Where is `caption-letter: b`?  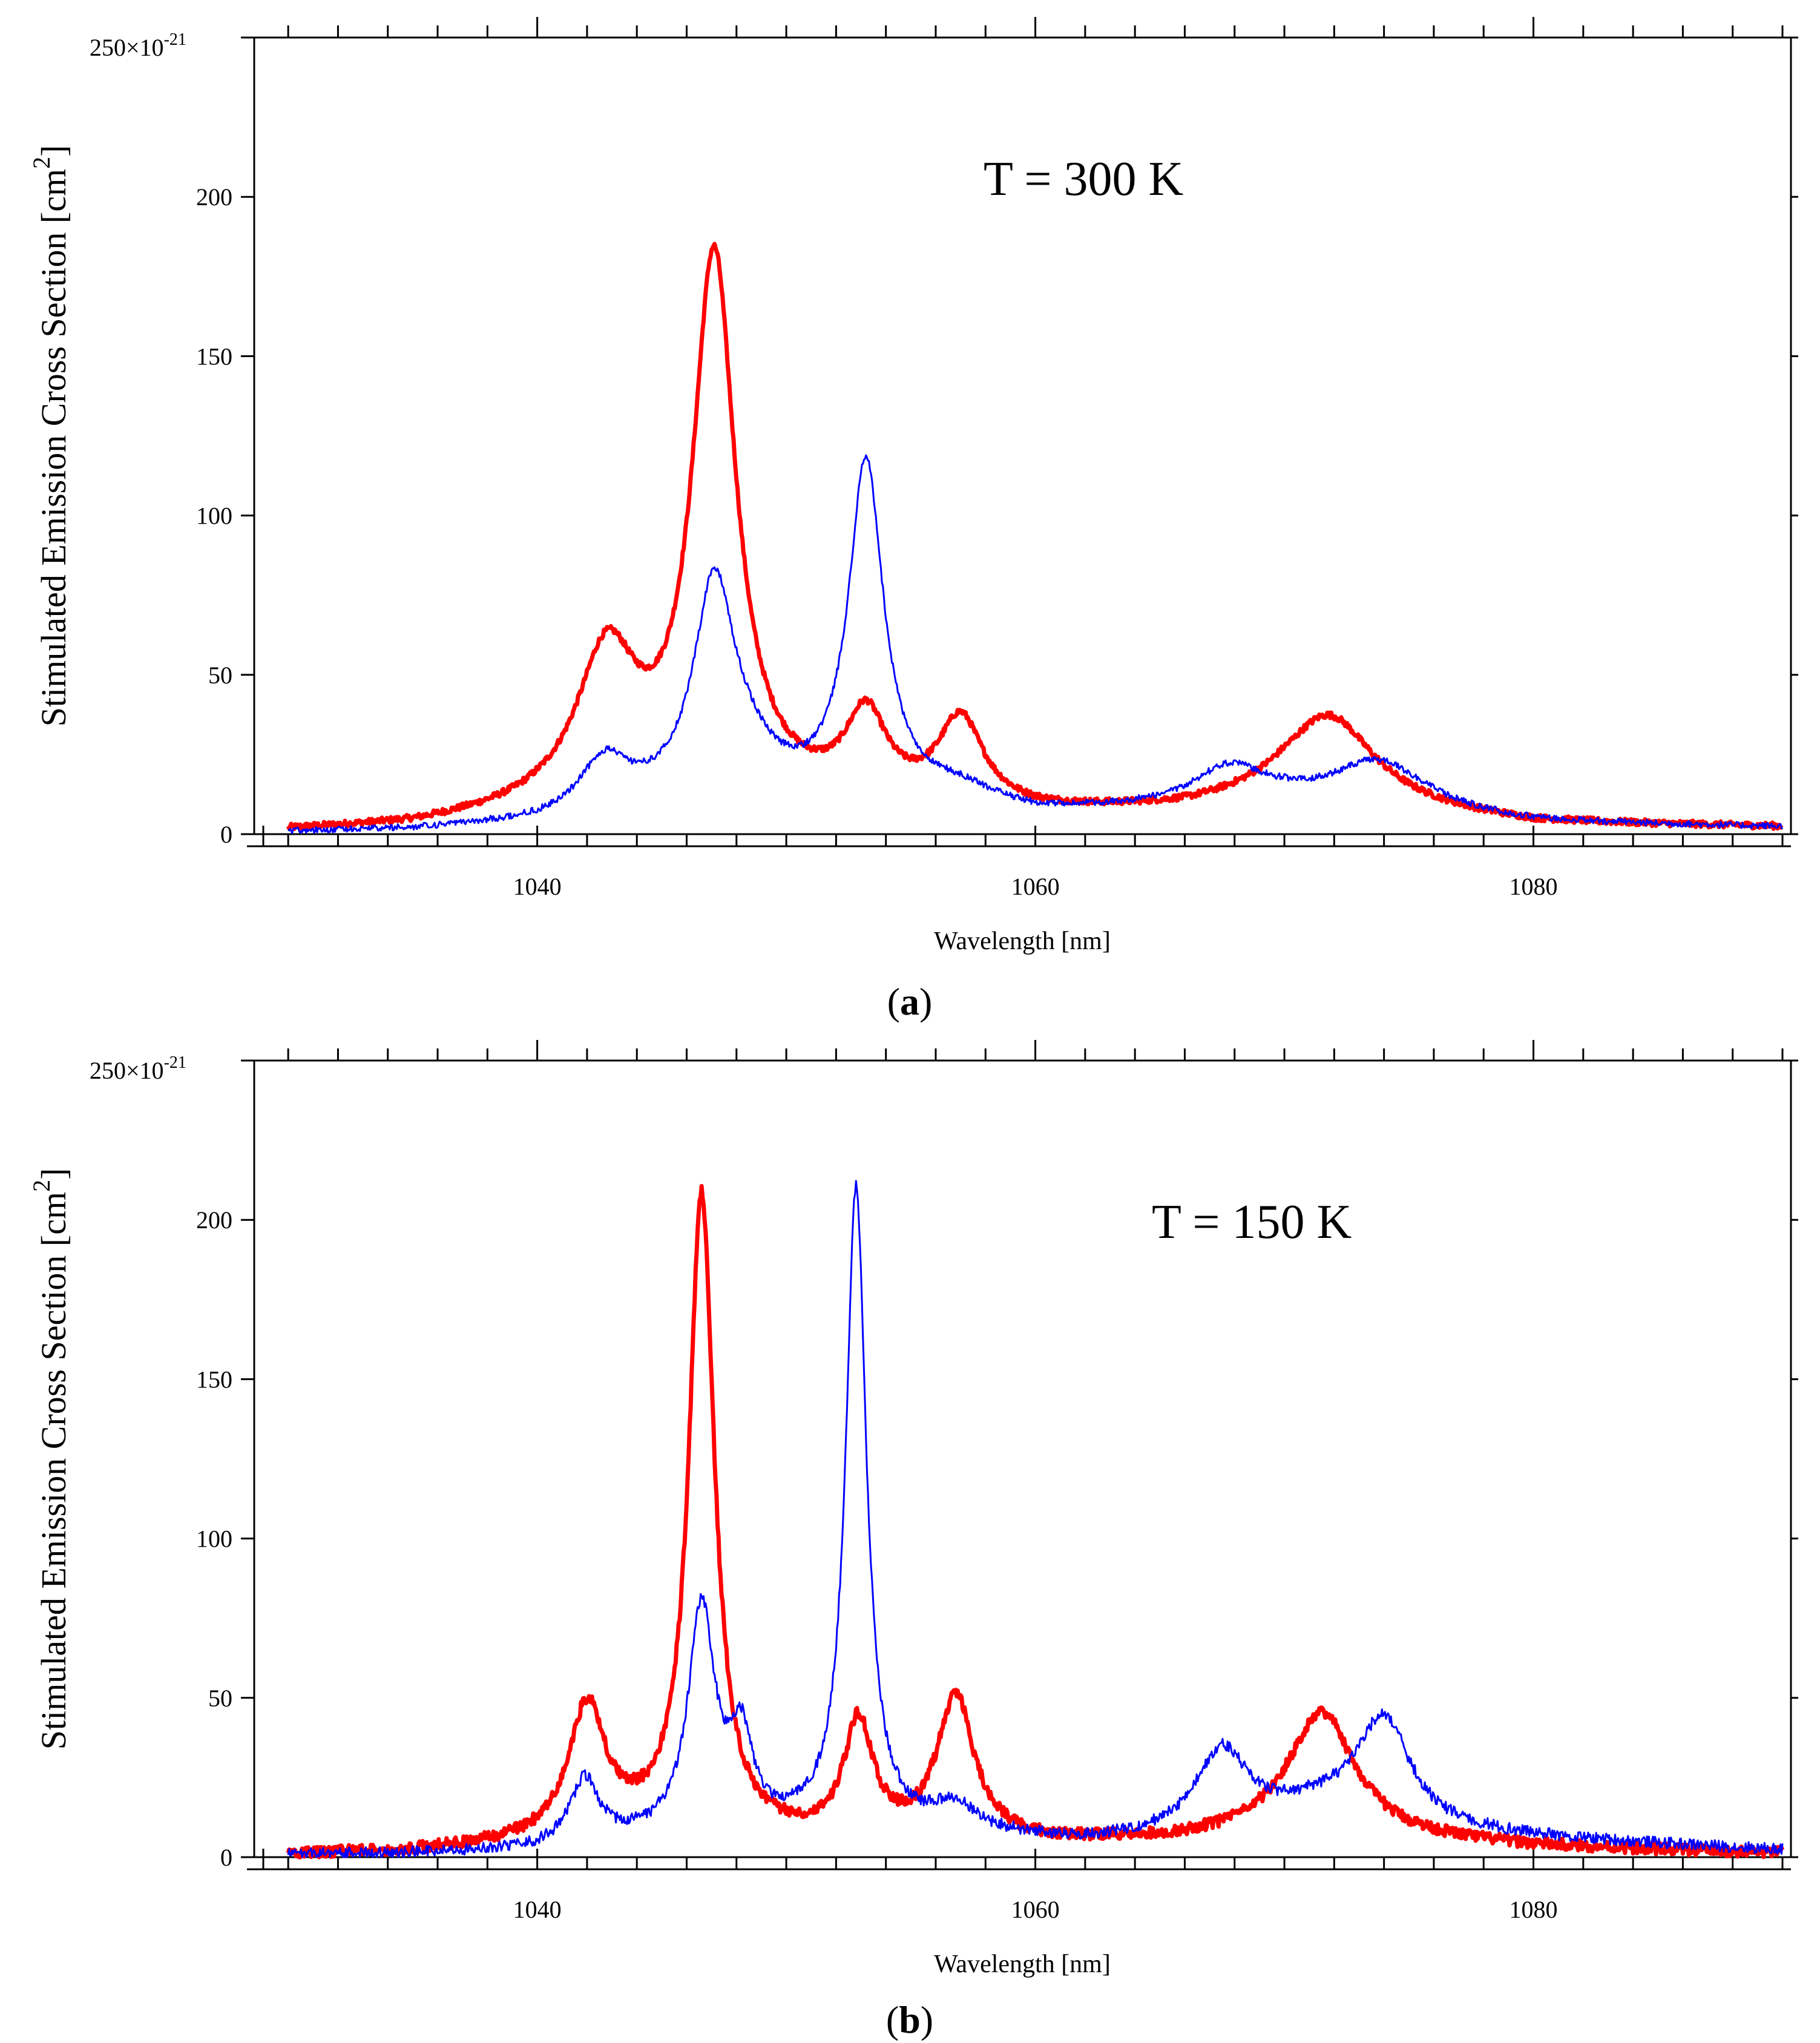
caption-letter: b is located at coordinates (910, 2019).